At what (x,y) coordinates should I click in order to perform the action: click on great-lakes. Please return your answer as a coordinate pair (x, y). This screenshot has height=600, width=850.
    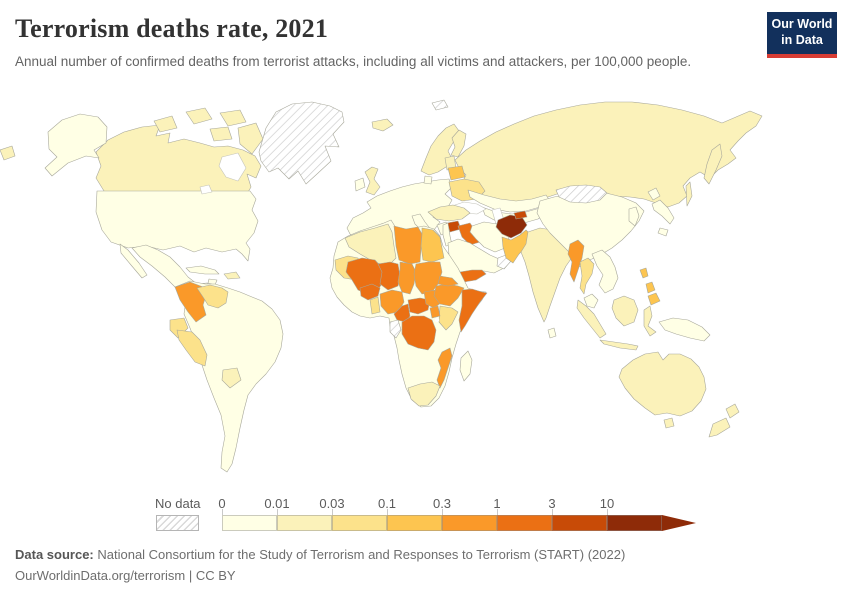
    Looking at the image, I should click on (206, 189).